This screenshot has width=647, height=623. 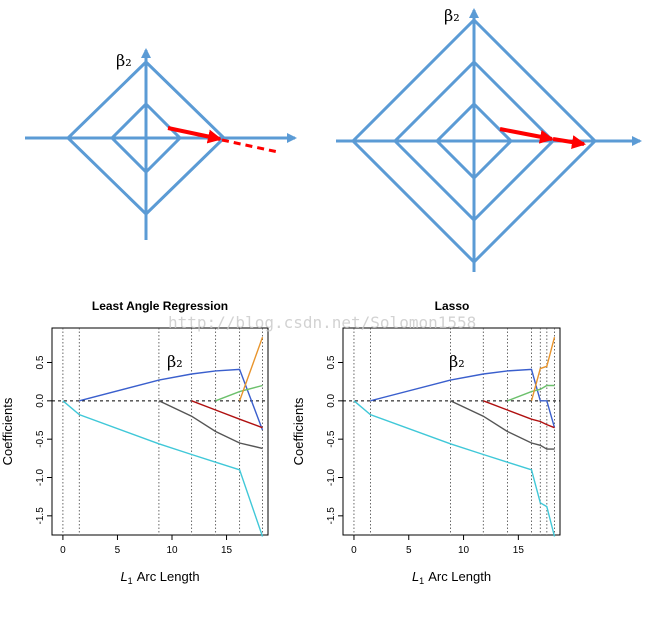 I want to click on left-red-dashed-extension, so click(x=250, y=146).